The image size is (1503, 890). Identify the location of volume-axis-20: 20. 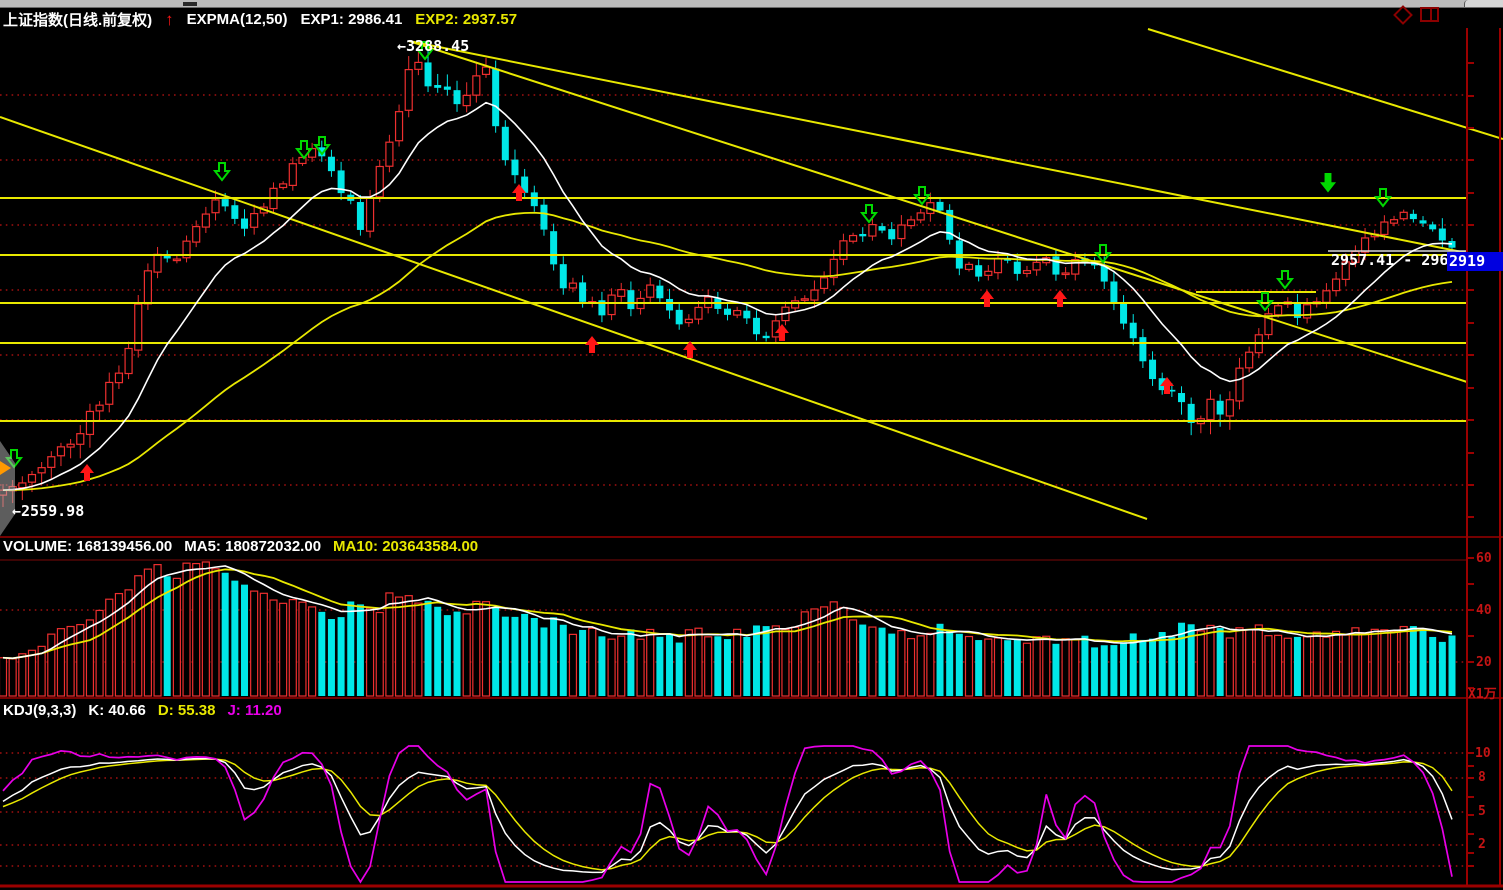
(1484, 662).